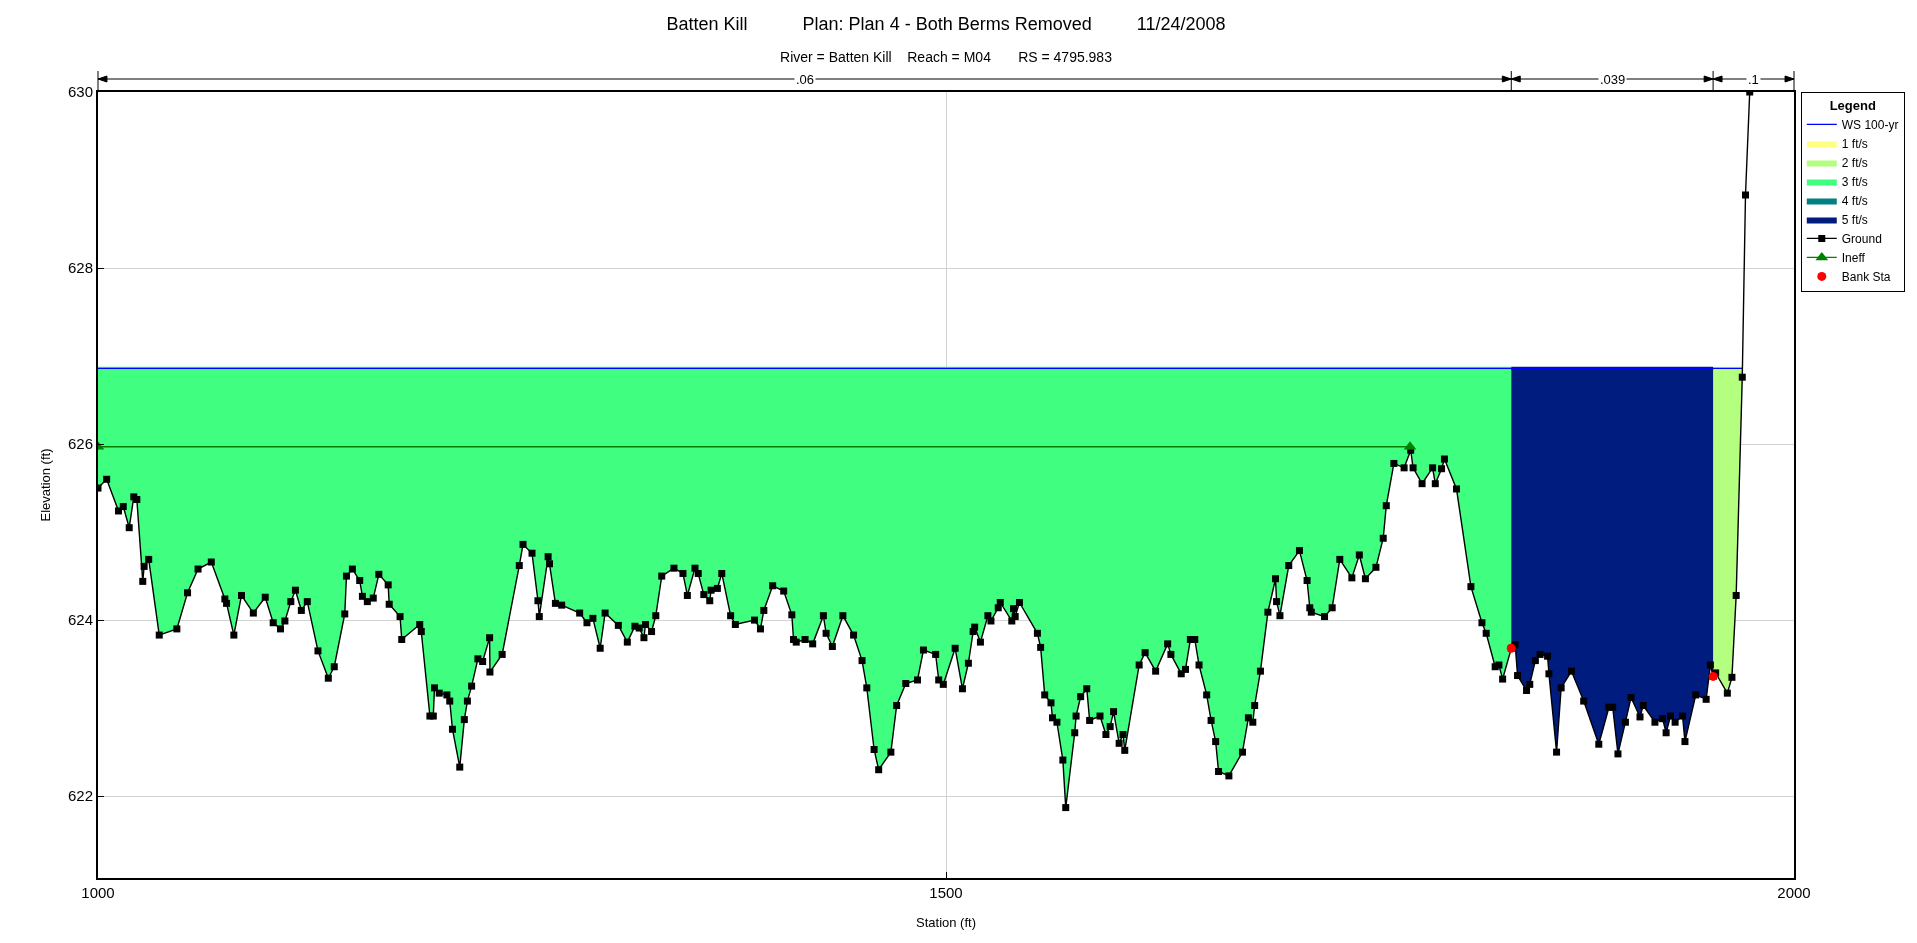 This screenshot has width=1917, height=943. I want to click on legend-label: 3 ft/s, so click(1854, 182).